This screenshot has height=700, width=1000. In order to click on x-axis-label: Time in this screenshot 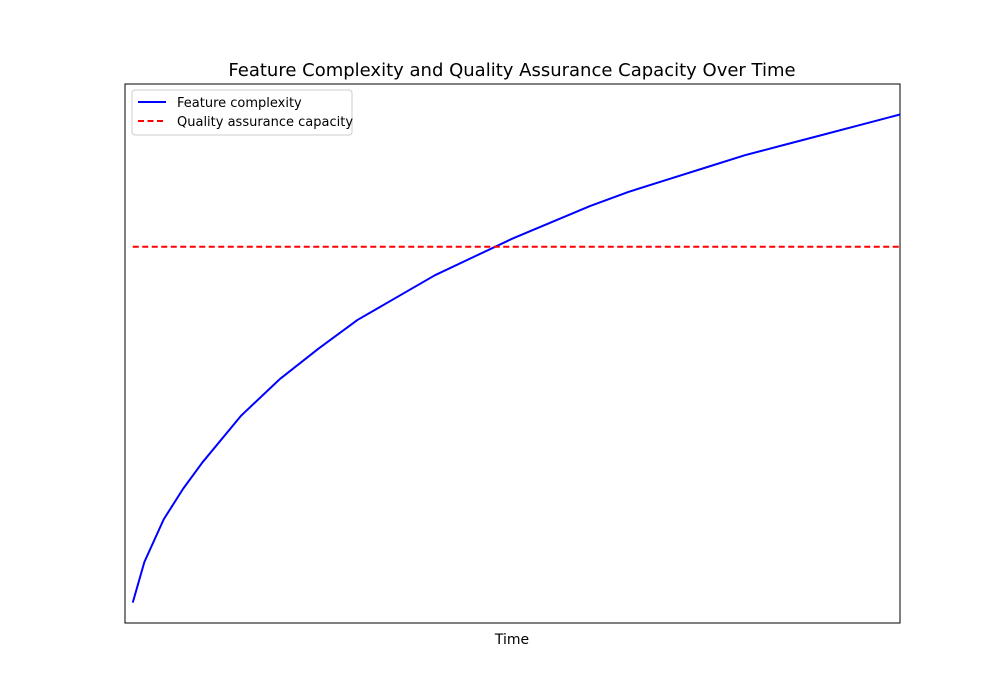, I will do `click(511, 640)`.